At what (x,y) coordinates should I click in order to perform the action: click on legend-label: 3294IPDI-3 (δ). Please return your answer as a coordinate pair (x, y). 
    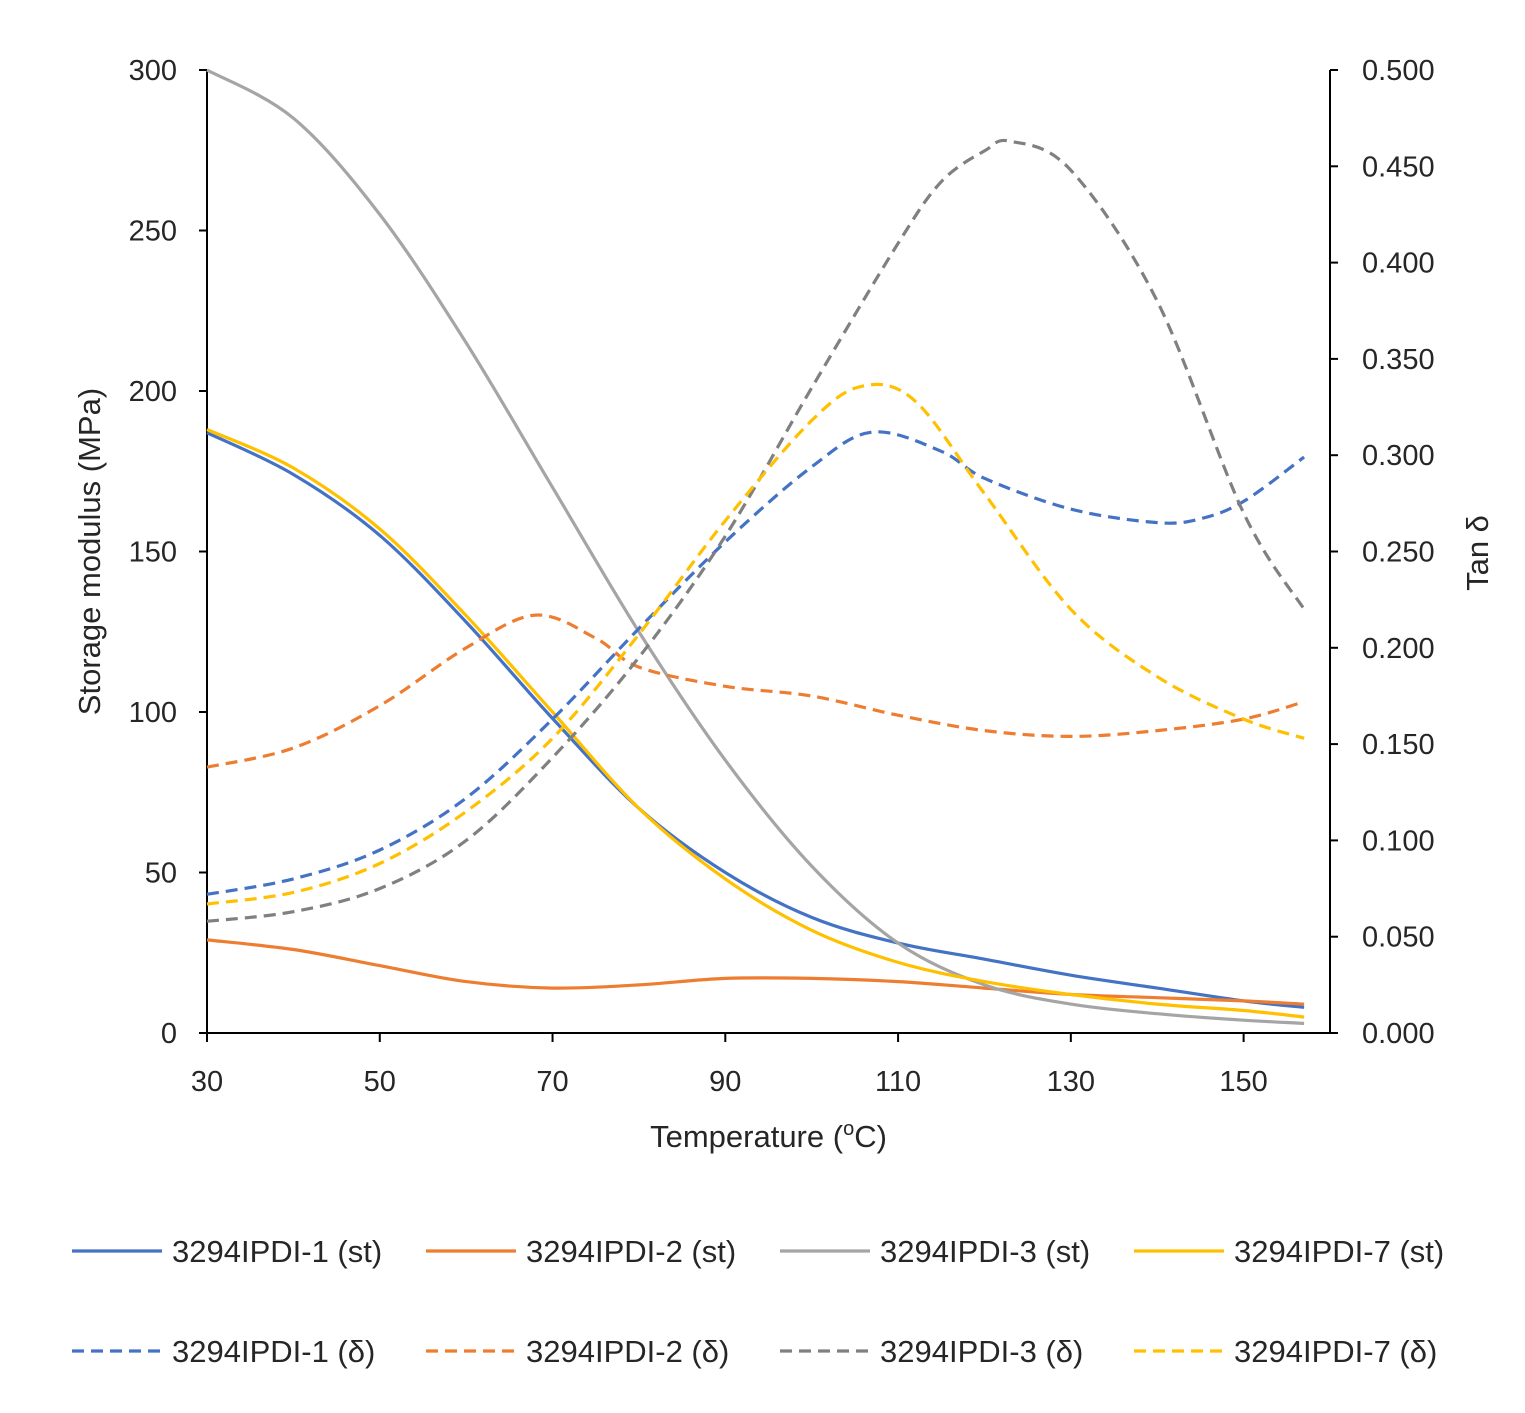
    Looking at the image, I should click on (981, 1351).